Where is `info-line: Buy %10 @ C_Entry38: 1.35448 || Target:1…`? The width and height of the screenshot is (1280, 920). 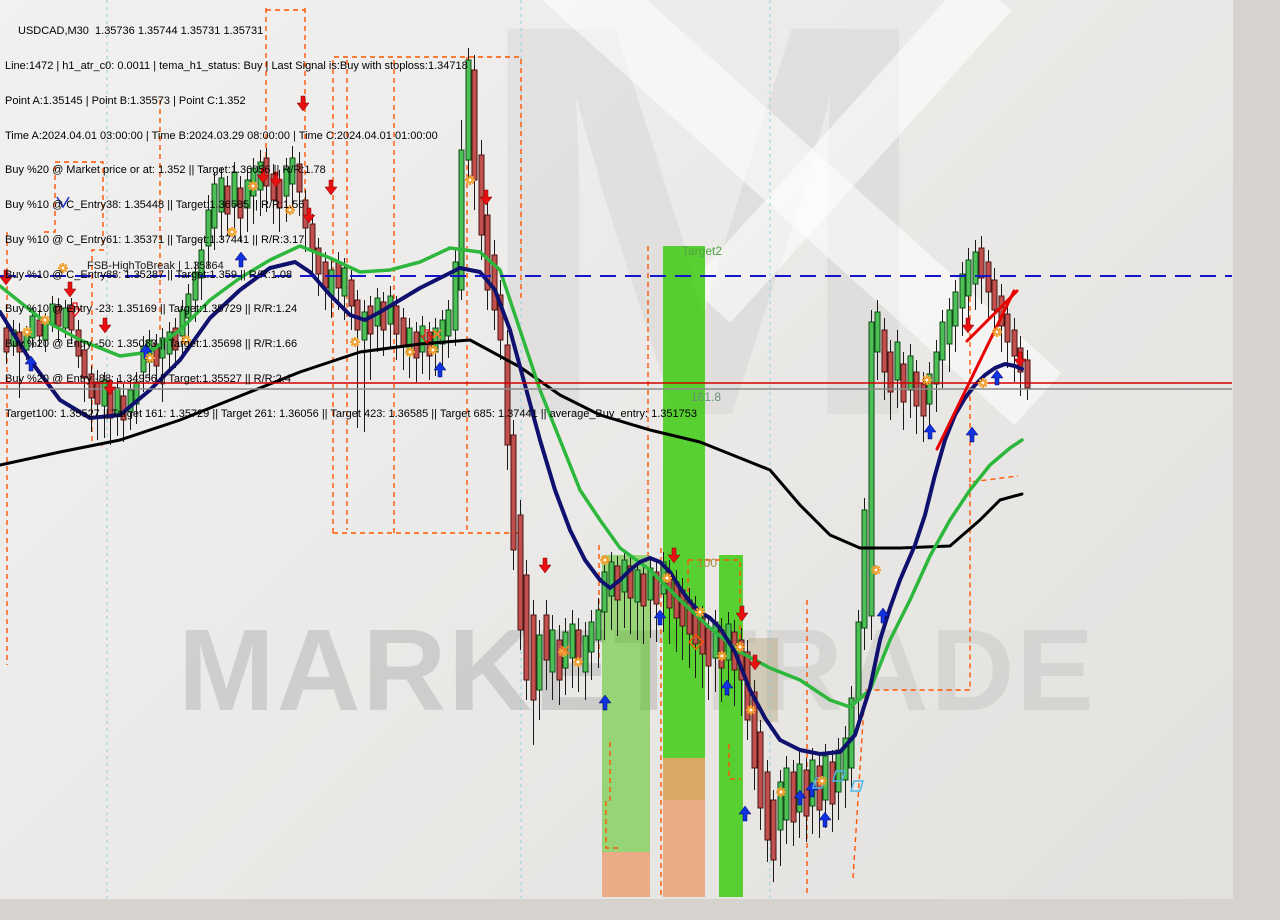
info-line: Buy %10 @ C_Entry38: 1.35448 || Target:1… is located at coordinates (155, 205).